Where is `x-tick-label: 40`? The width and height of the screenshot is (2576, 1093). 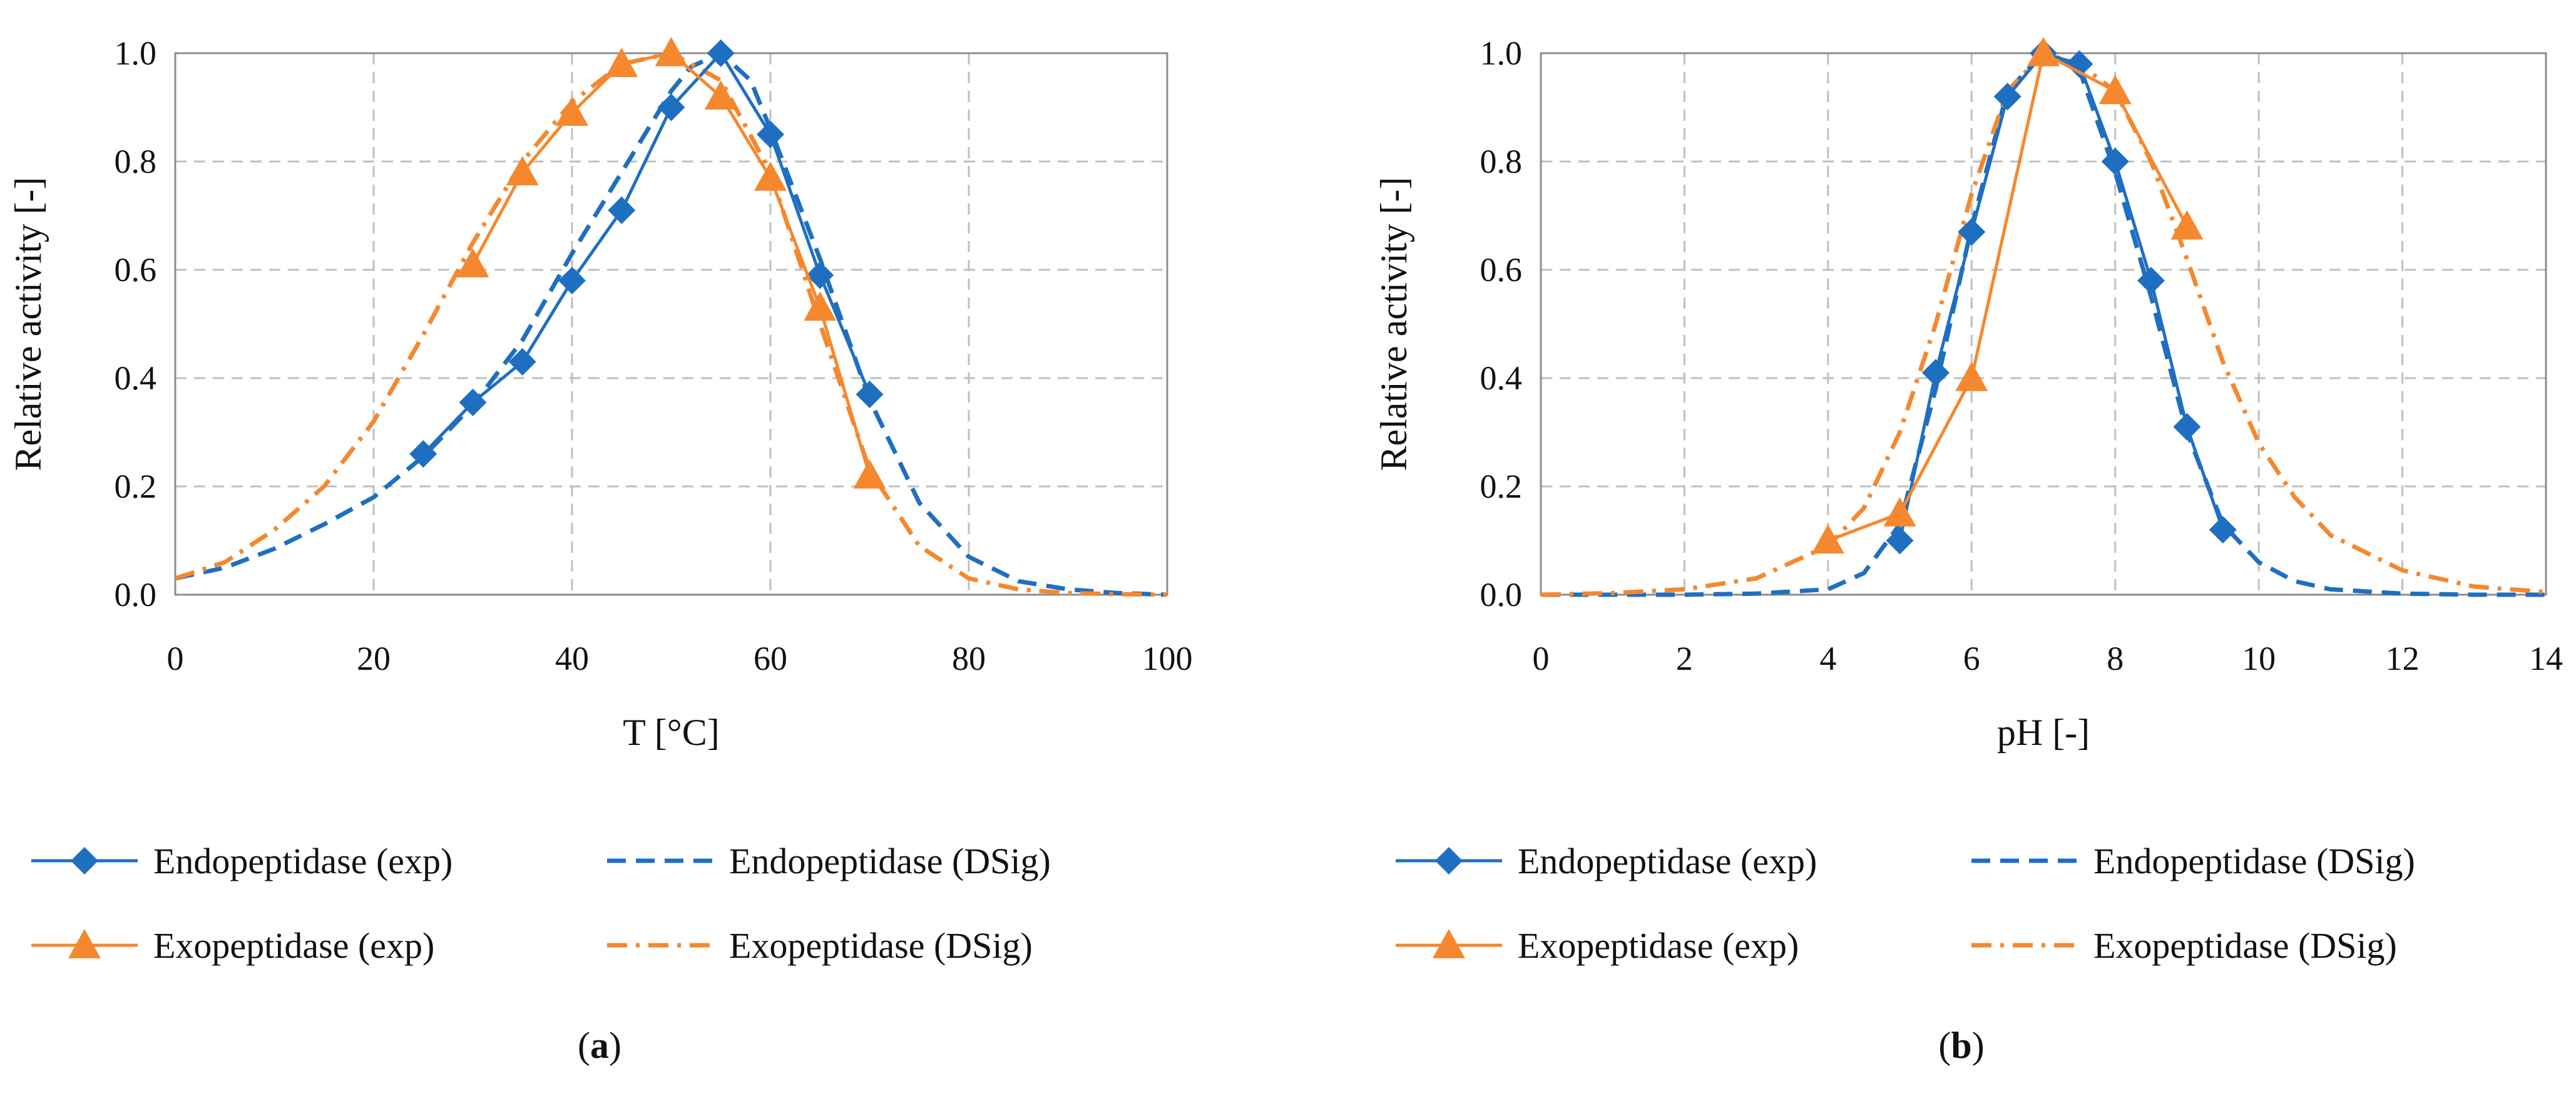 x-tick-label: 40 is located at coordinates (572, 658).